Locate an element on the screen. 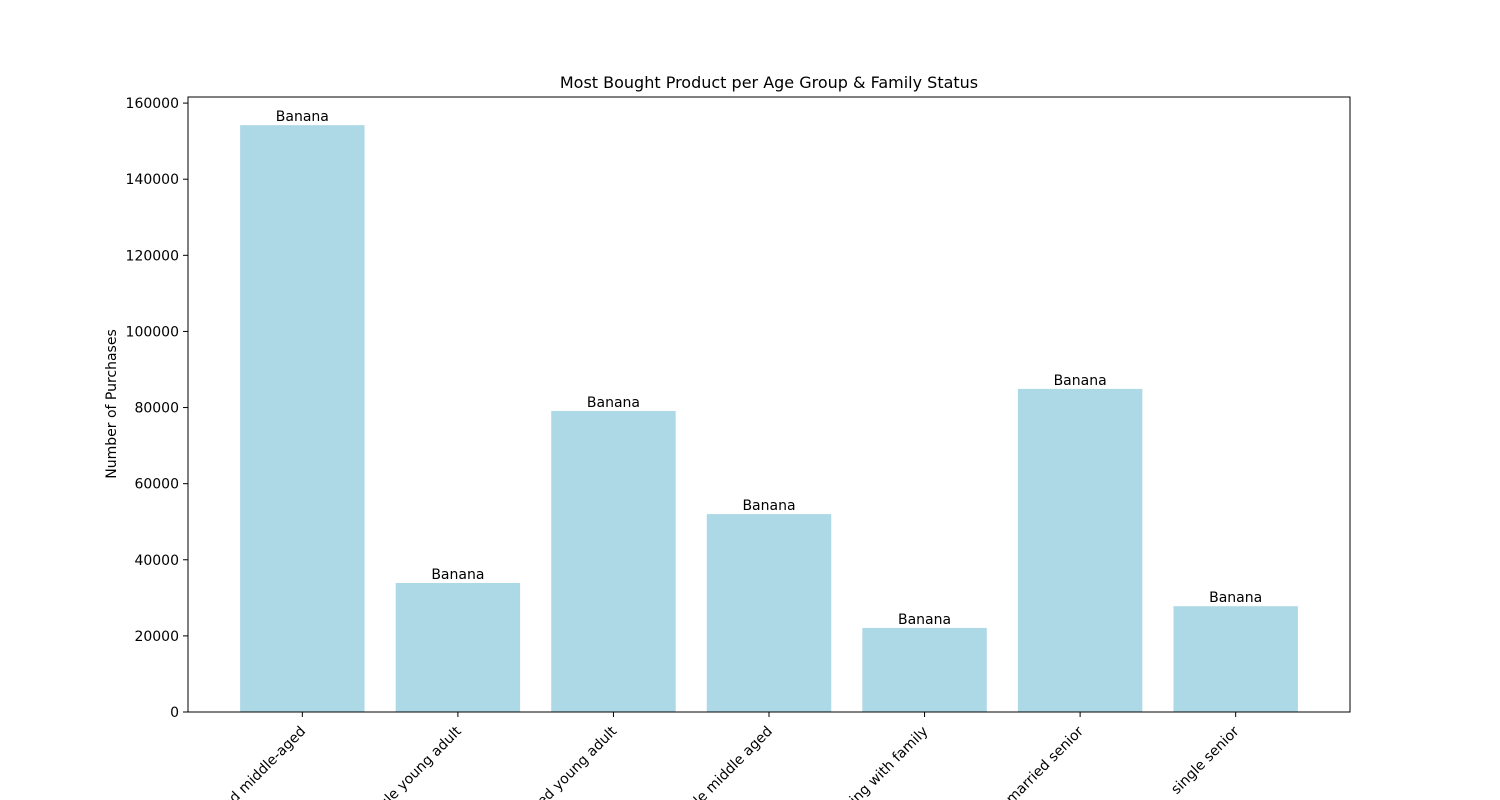 Image resolution: width=1500 pixels, height=800 pixels. x-tick-label: married young adult is located at coordinates (564, 761).